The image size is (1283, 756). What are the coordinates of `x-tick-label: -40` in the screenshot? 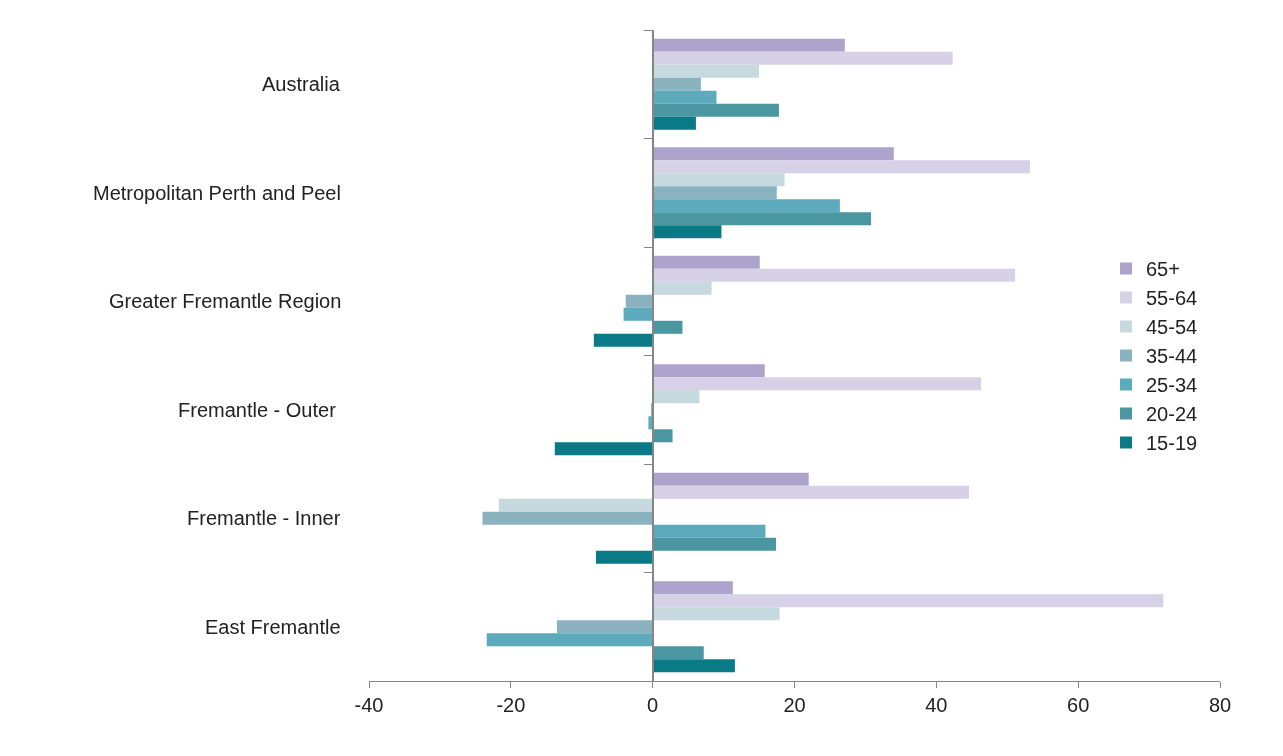 It's located at (369, 705).